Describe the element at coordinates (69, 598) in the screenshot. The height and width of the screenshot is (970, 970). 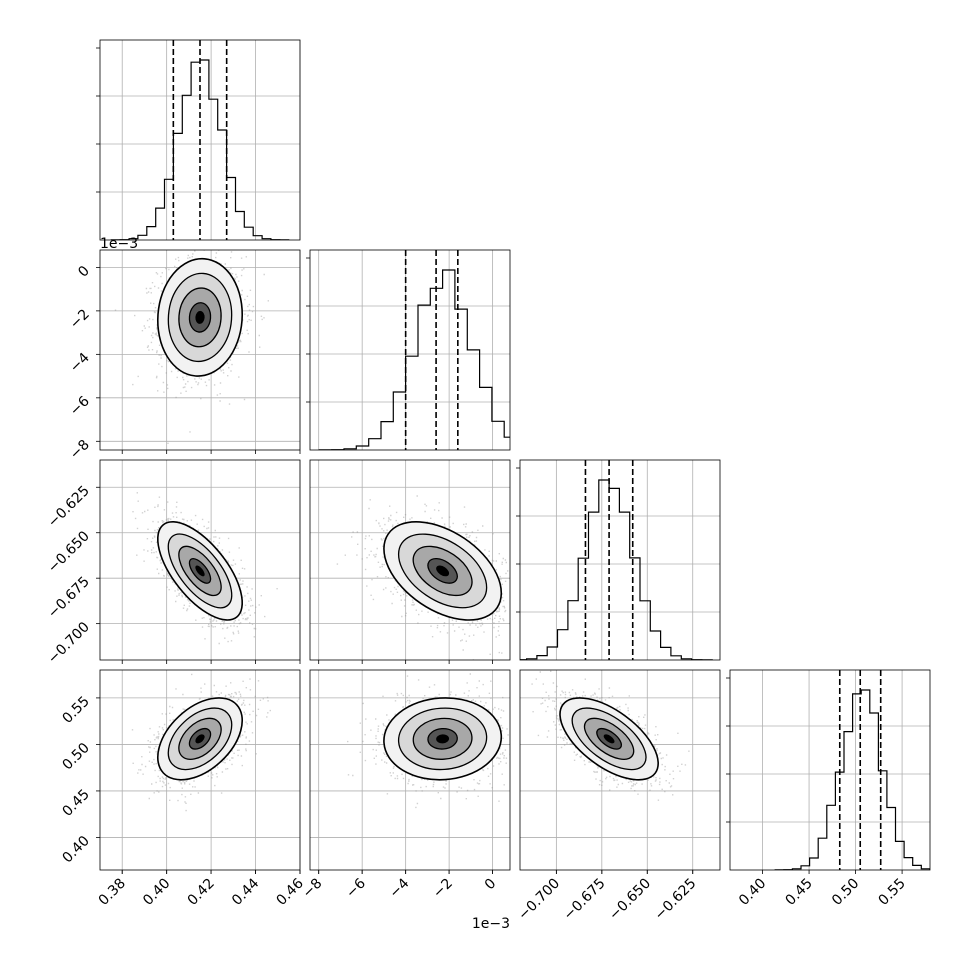
I see `y-tick-label: −0.675` at that location.